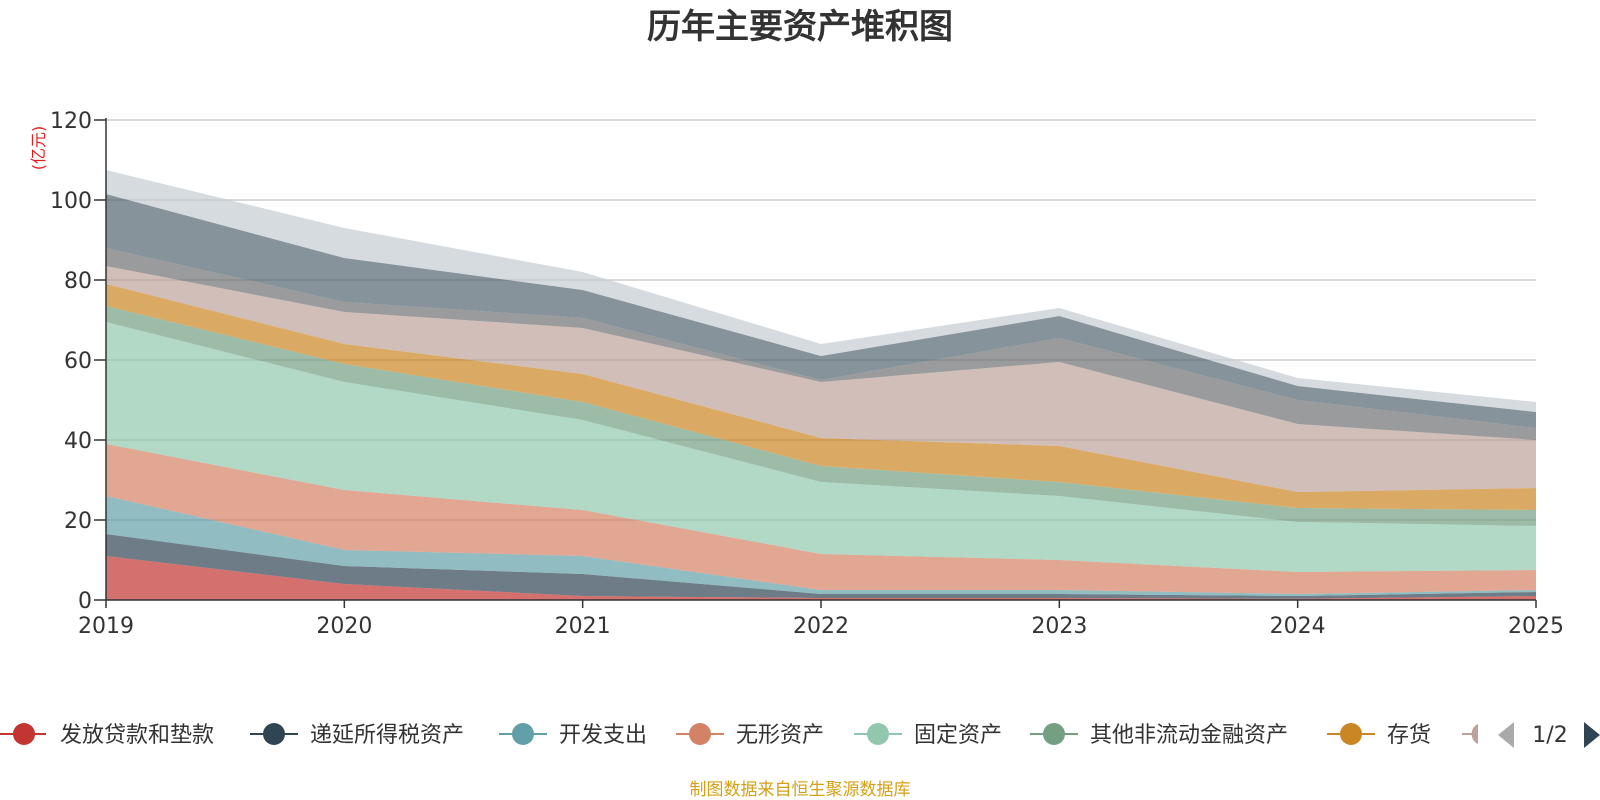 This screenshot has width=1600, height=800. Describe the element at coordinates (344, 626) in the screenshot. I see `x-tick-label: 2020` at that location.